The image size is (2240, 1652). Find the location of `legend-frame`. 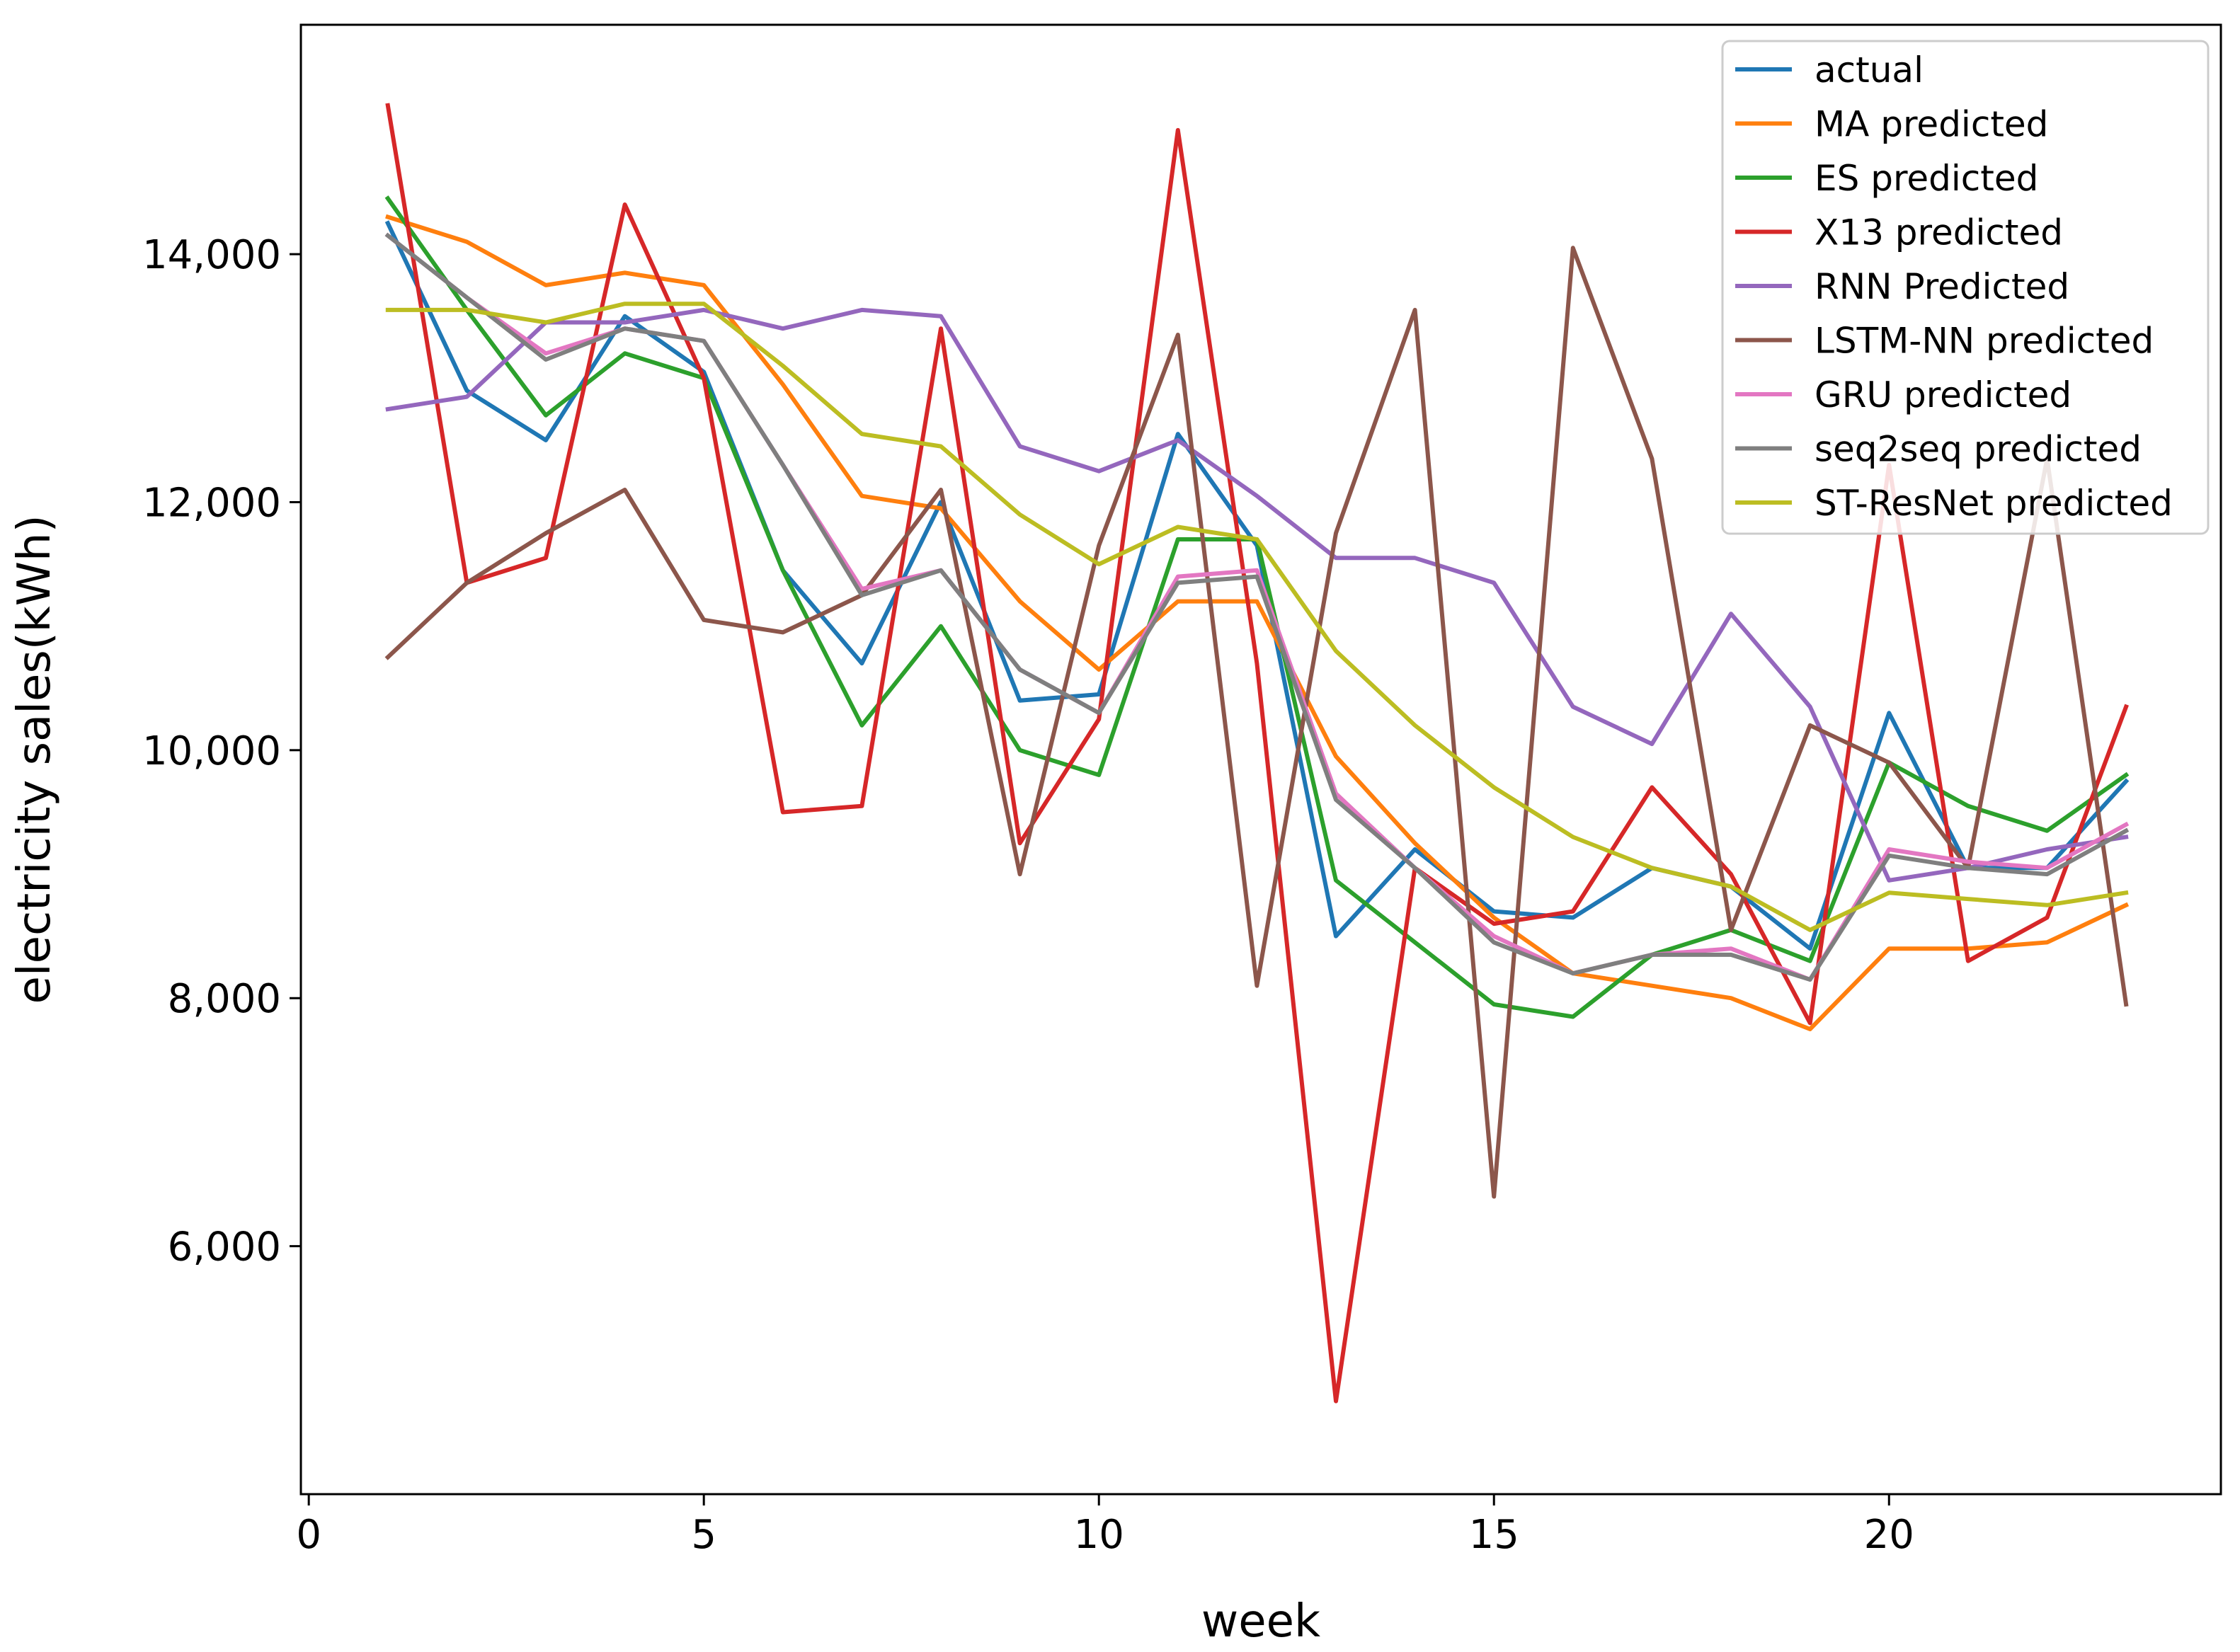

legend-frame is located at coordinates (1965, 287).